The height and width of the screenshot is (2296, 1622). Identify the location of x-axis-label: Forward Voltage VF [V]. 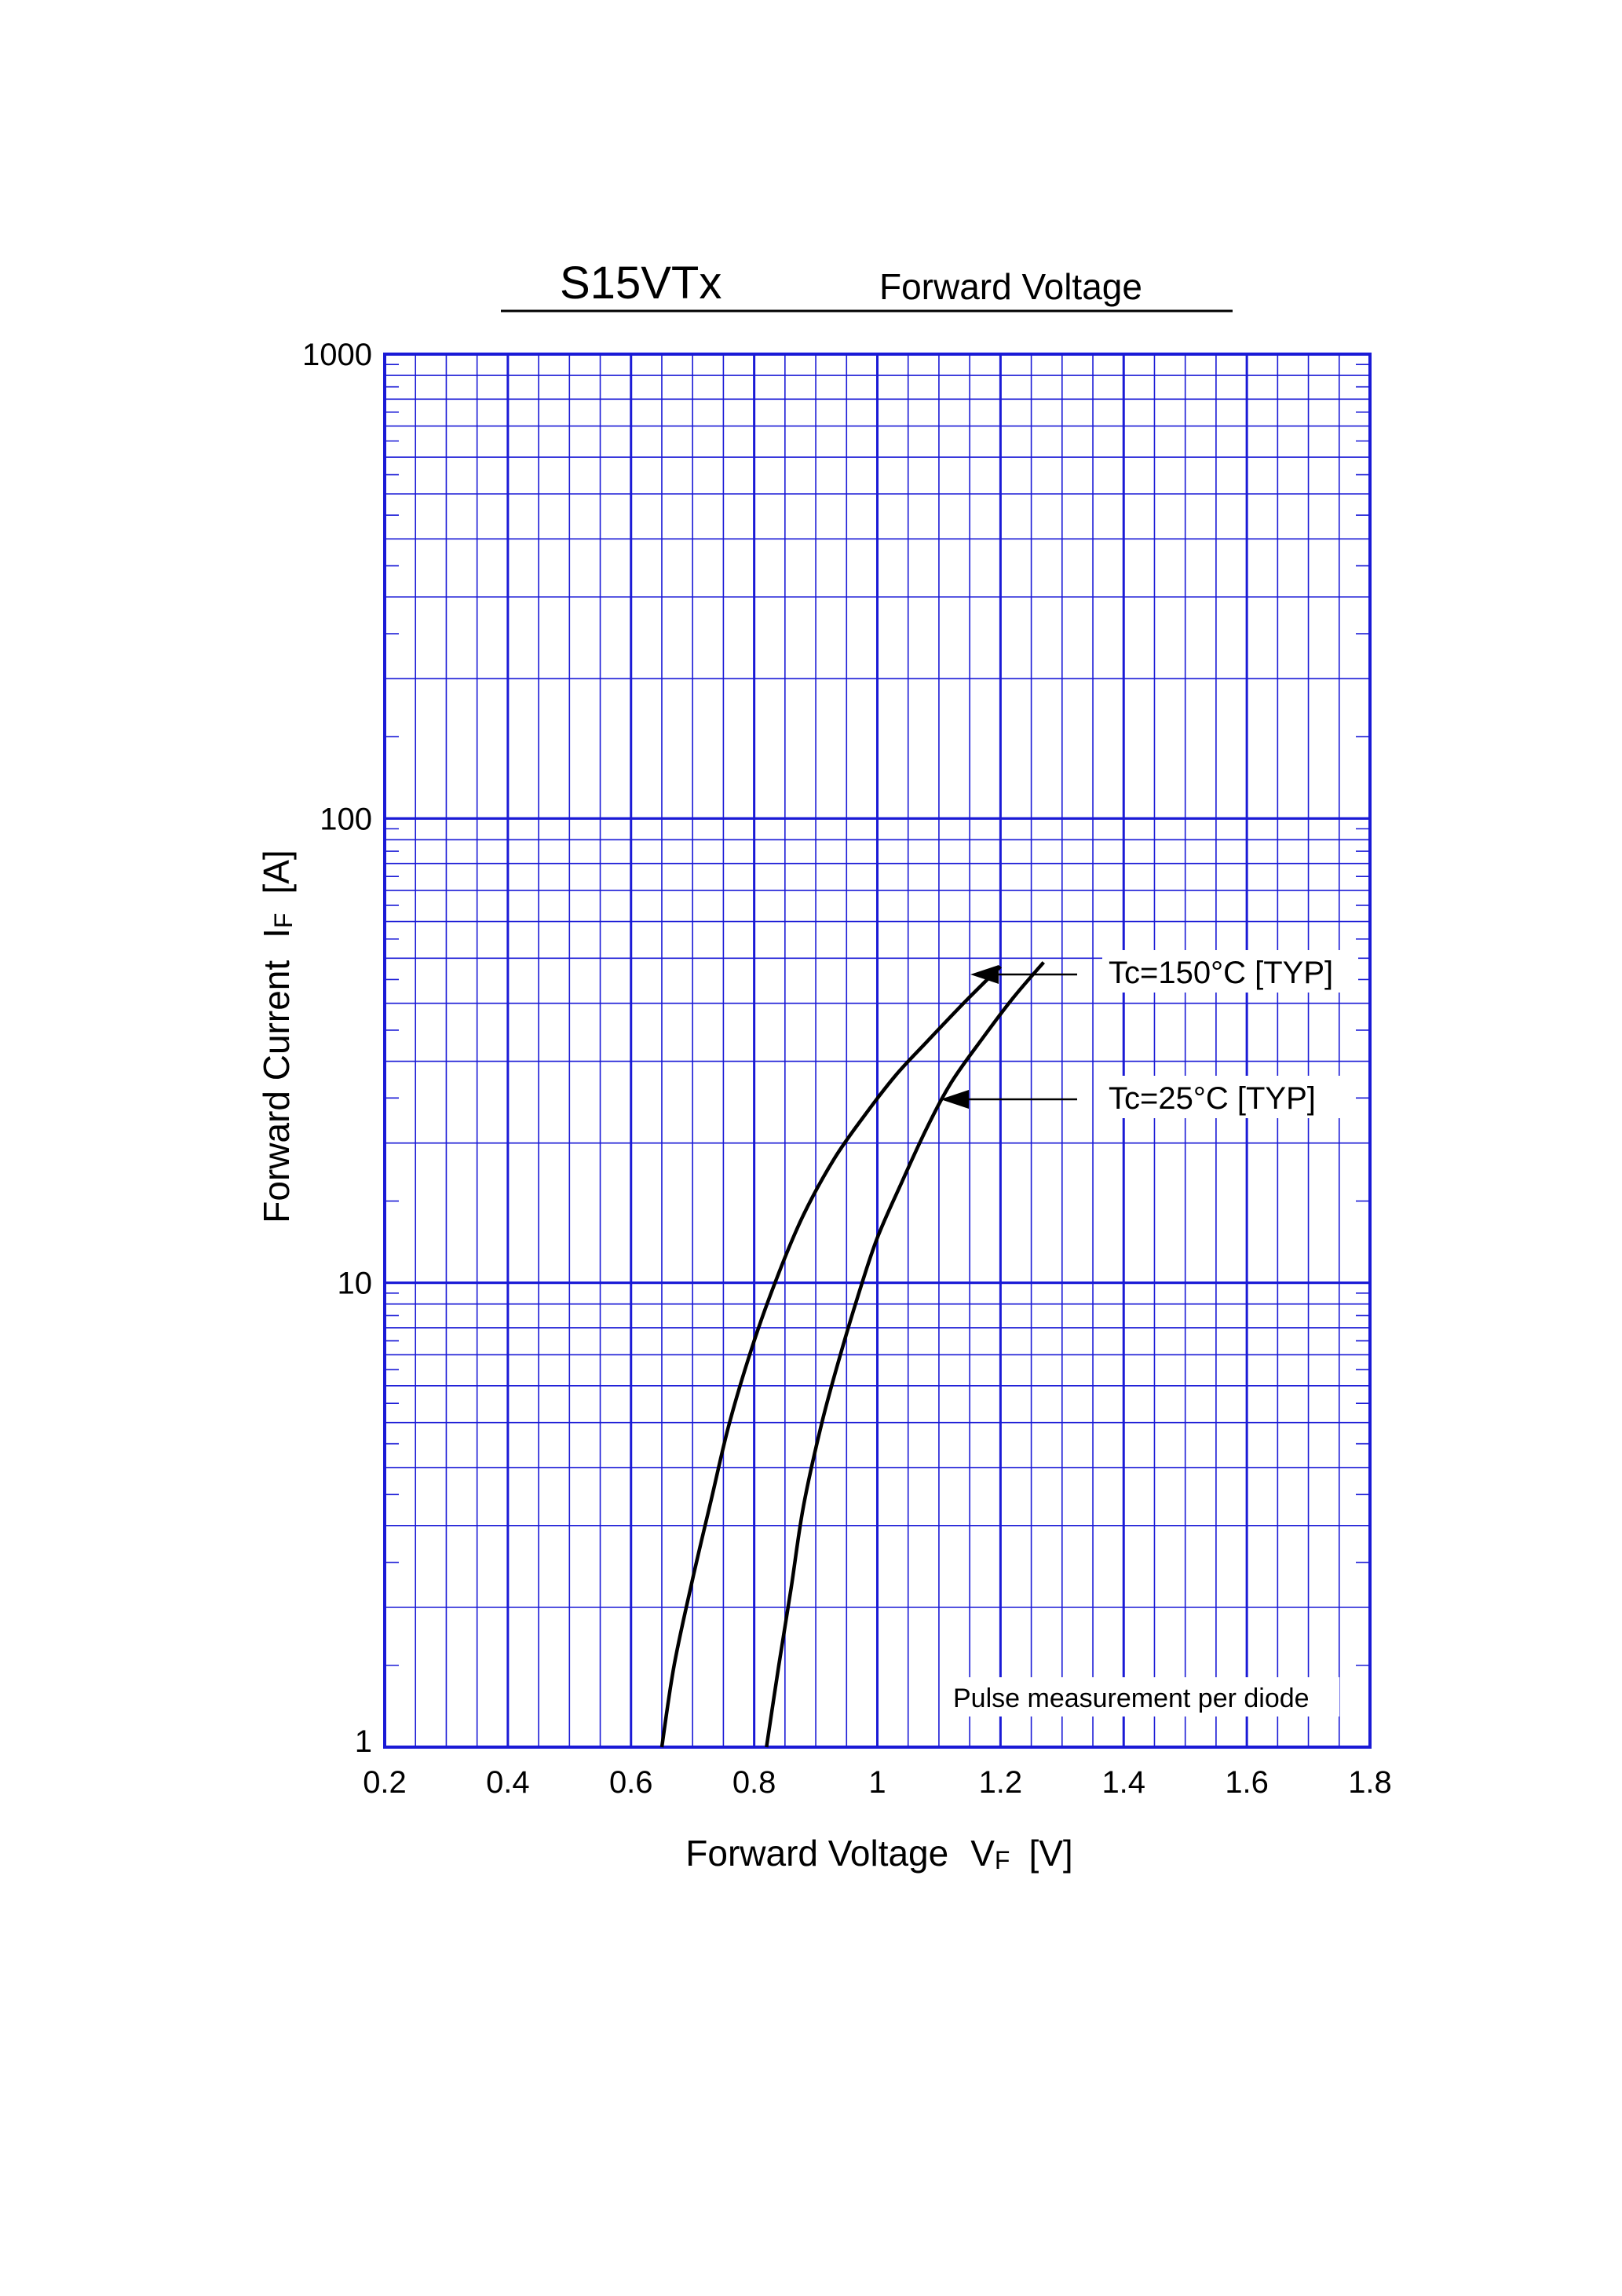
(878, 1854).